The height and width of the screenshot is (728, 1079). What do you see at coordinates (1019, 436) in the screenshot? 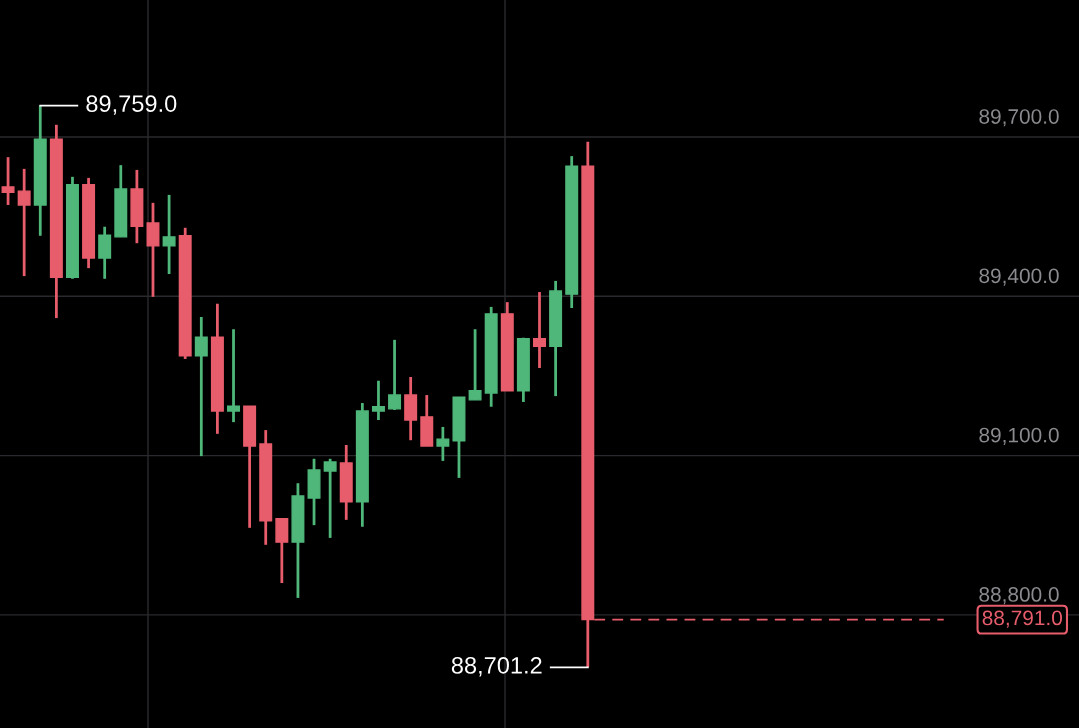
I see `y-tick-label: 89,100.0` at bounding box center [1019, 436].